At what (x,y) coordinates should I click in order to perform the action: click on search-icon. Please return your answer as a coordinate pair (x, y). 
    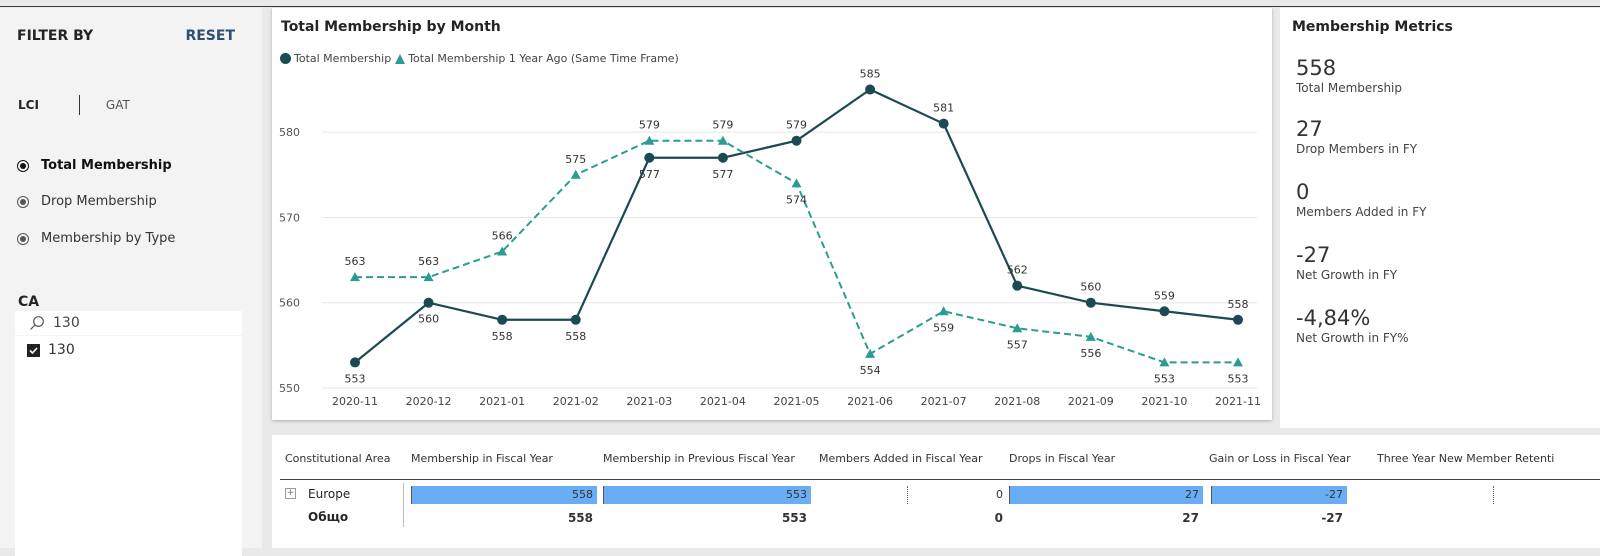
    Looking at the image, I should click on (37, 323).